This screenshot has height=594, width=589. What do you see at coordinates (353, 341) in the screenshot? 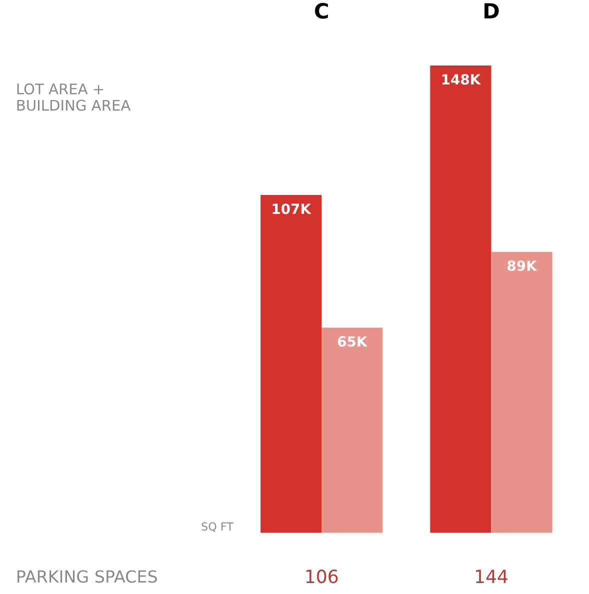
I see `data-label: 65K` at bounding box center [353, 341].